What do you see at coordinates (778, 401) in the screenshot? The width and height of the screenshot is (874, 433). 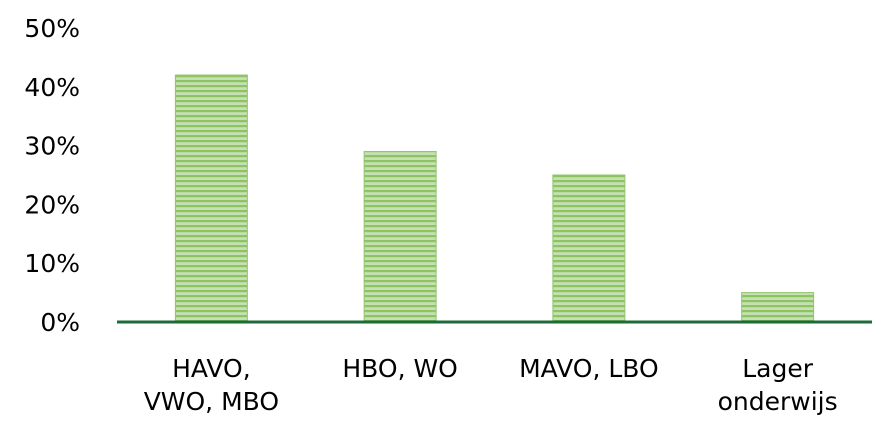 I see `x-tick-label: onderwijs` at bounding box center [778, 401].